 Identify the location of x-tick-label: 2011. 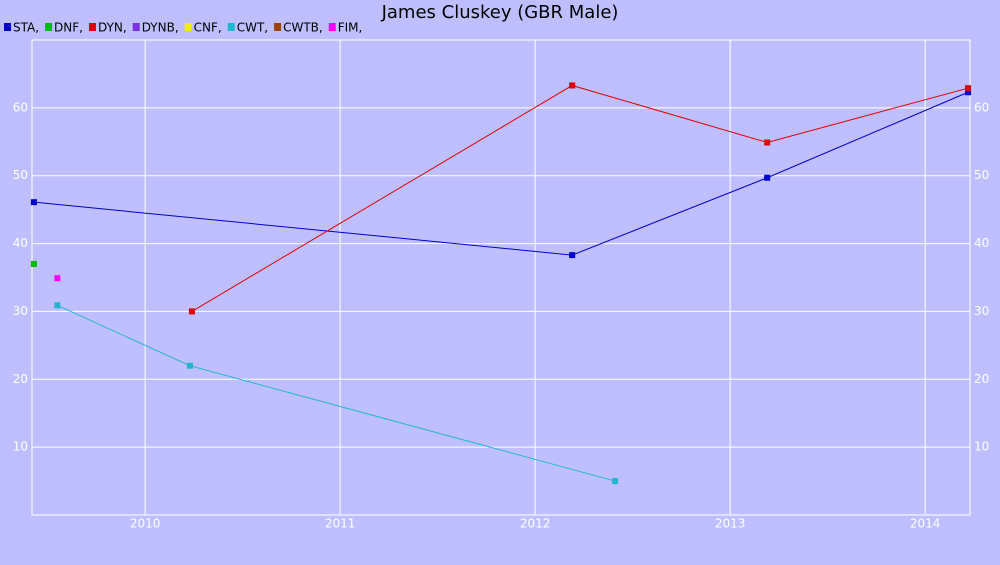
(340, 524).